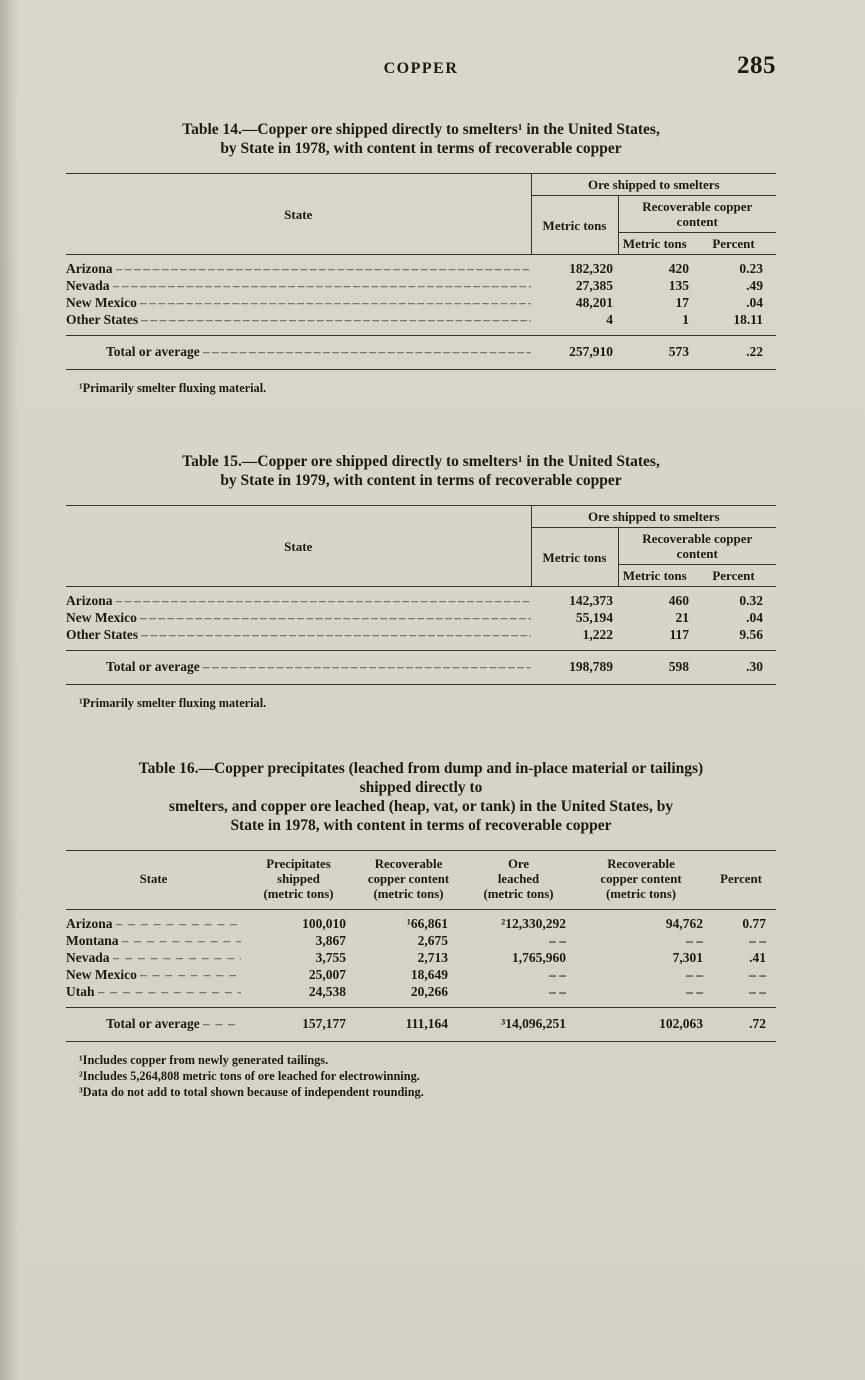 The image size is (865, 1380). I want to click on cell-ore-tons: 142,373, so click(591, 600).